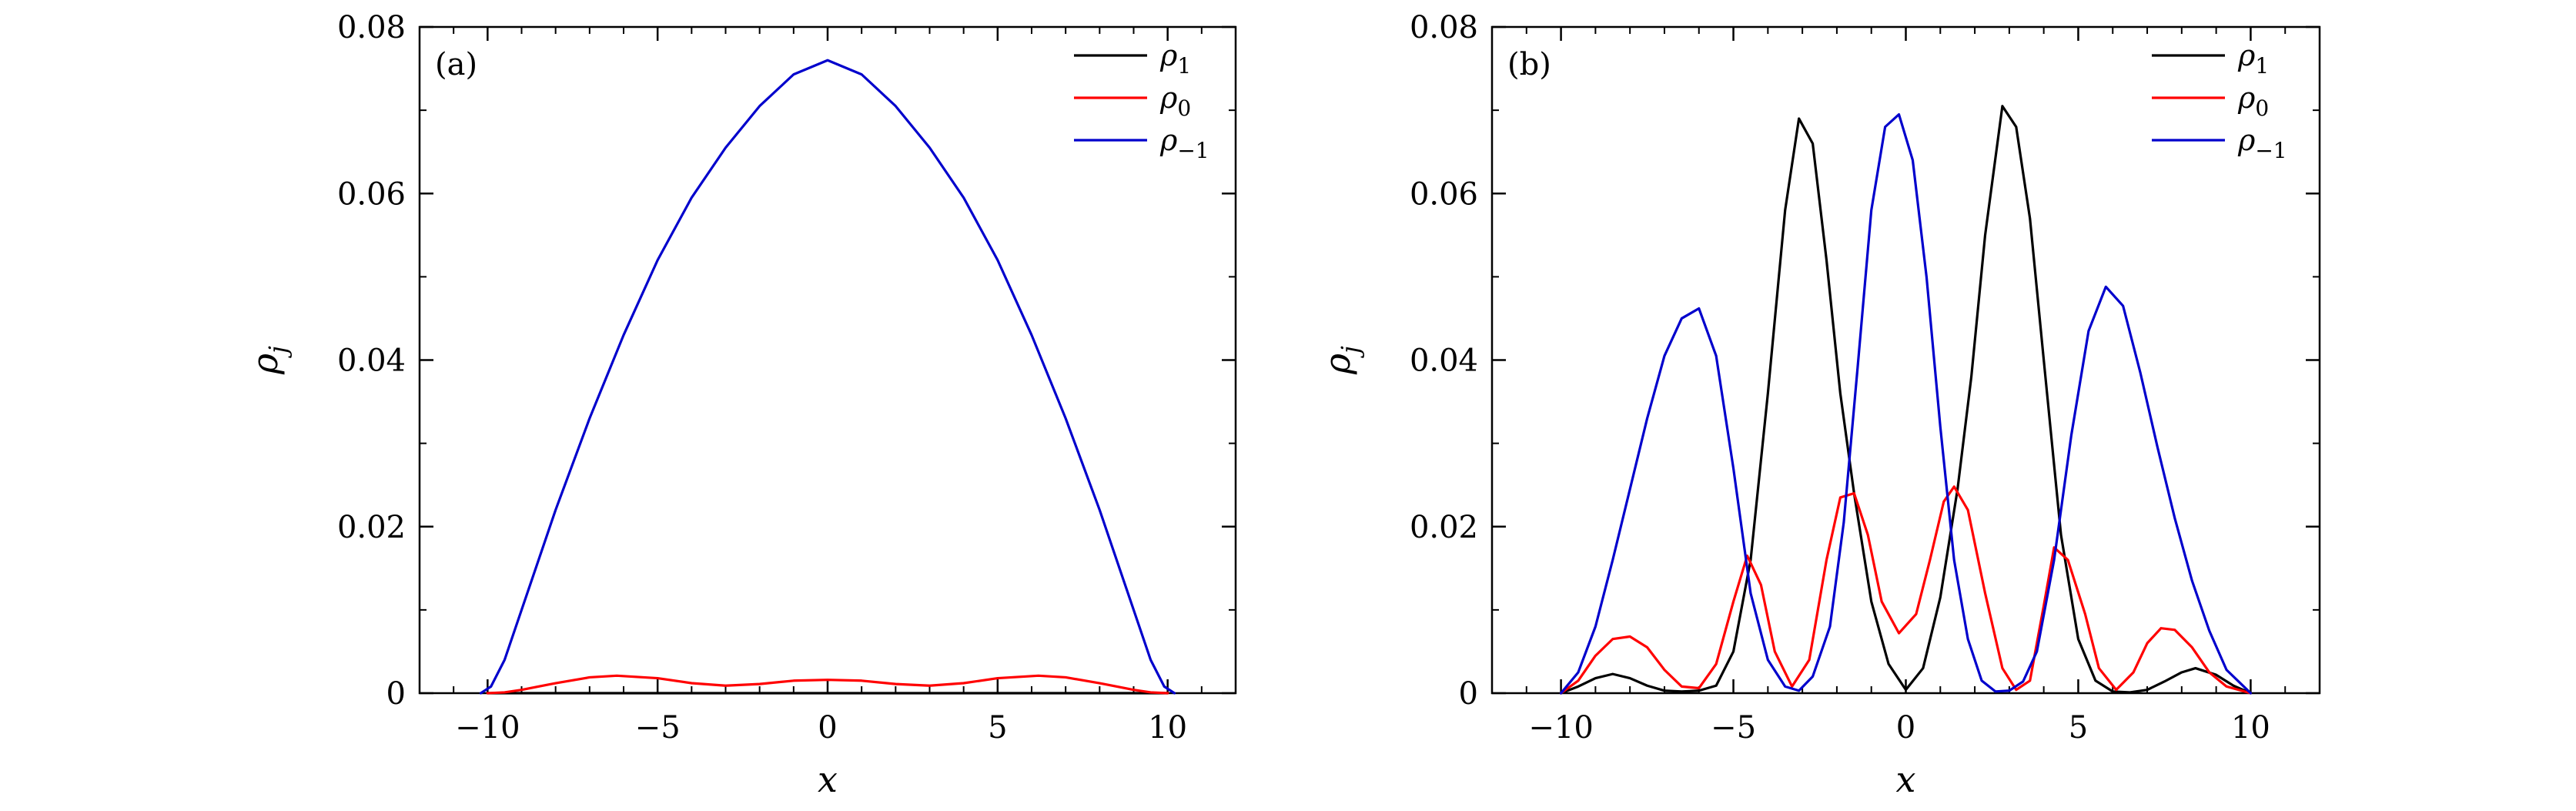 This screenshot has width=2576, height=811. I want to click on panel-label: (a), so click(456, 64).